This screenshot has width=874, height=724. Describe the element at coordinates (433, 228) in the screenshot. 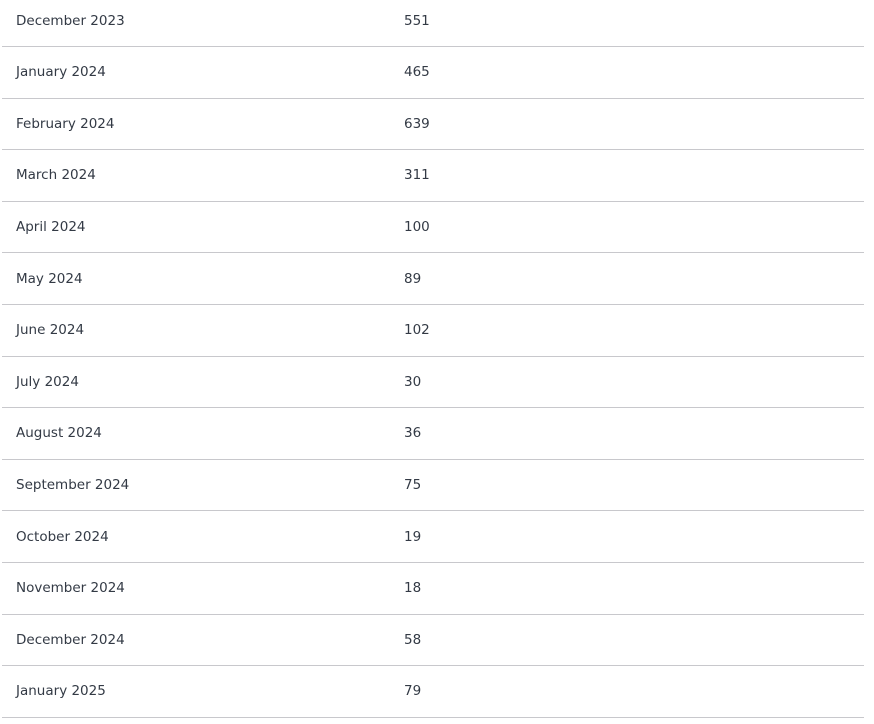

I see `table-row: April 2024 100` at that location.